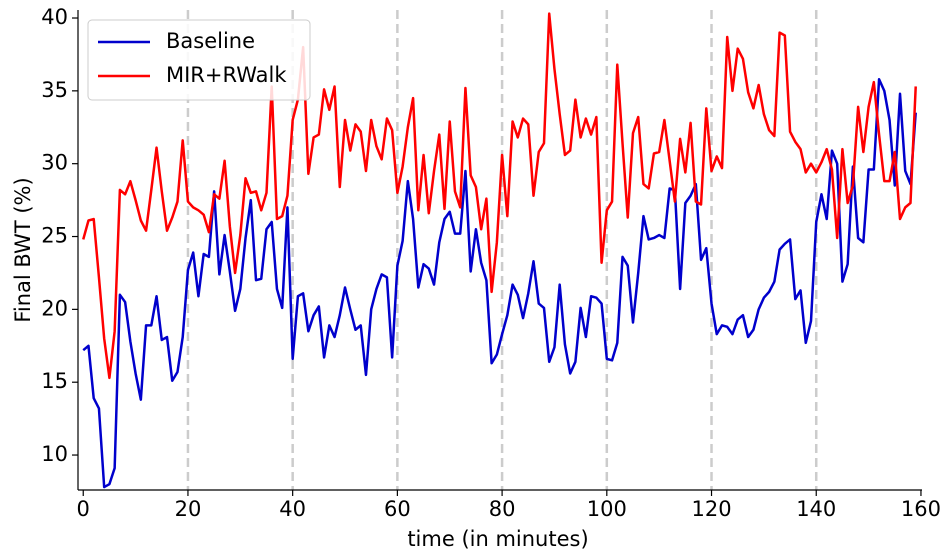 The height and width of the screenshot is (560, 952). I want to click on x-tick-label: 120, so click(711, 509).